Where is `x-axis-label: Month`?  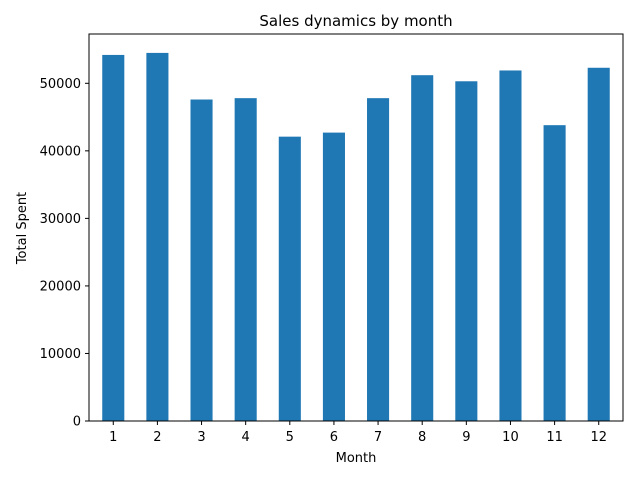
x-axis-label: Month is located at coordinates (356, 458).